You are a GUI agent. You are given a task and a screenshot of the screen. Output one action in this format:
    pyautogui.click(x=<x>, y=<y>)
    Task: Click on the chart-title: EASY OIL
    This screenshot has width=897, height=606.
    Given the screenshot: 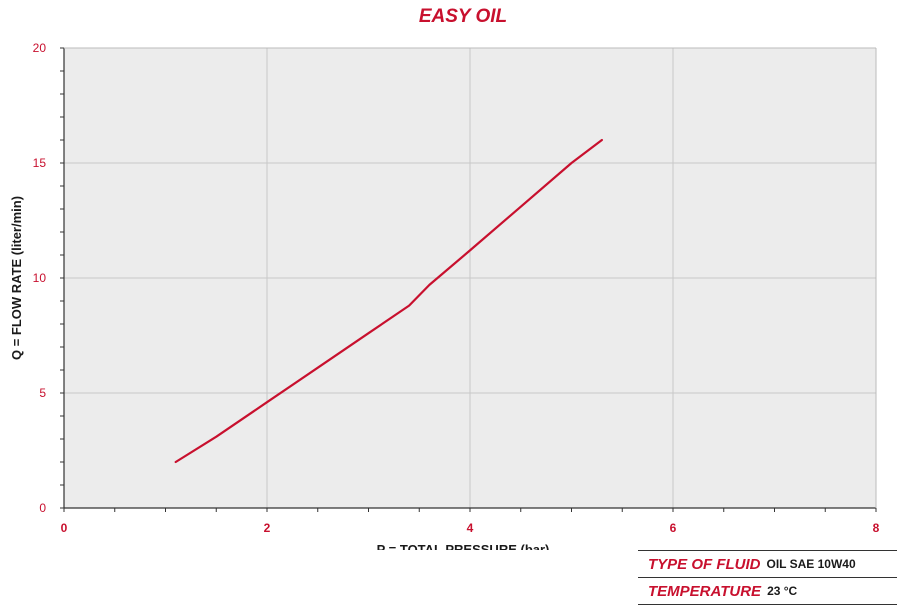 What is the action you would take?
    pyautogui.click(x=463, y=16)
    